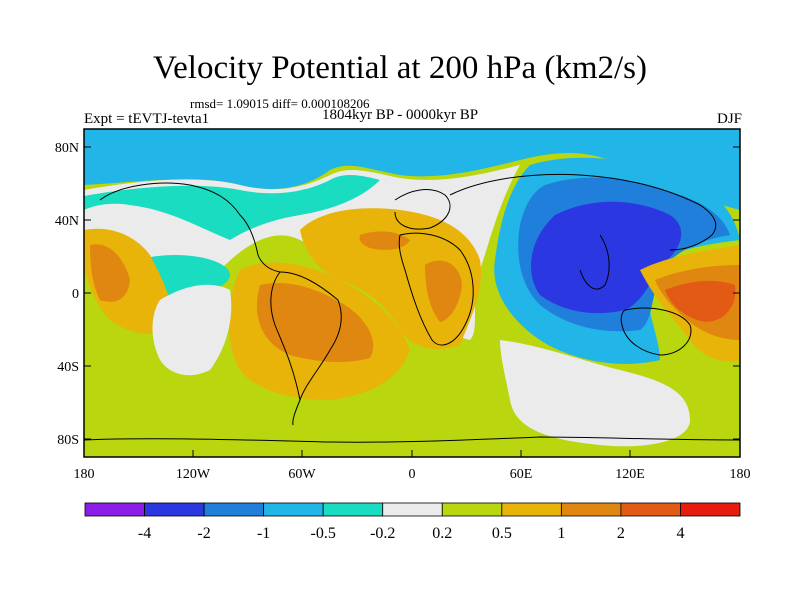 This screenshot has width=800, height=600. Describe the element at coordinates (263, 533) in the screenshot. I see `colorbar-label: -1` at that location.